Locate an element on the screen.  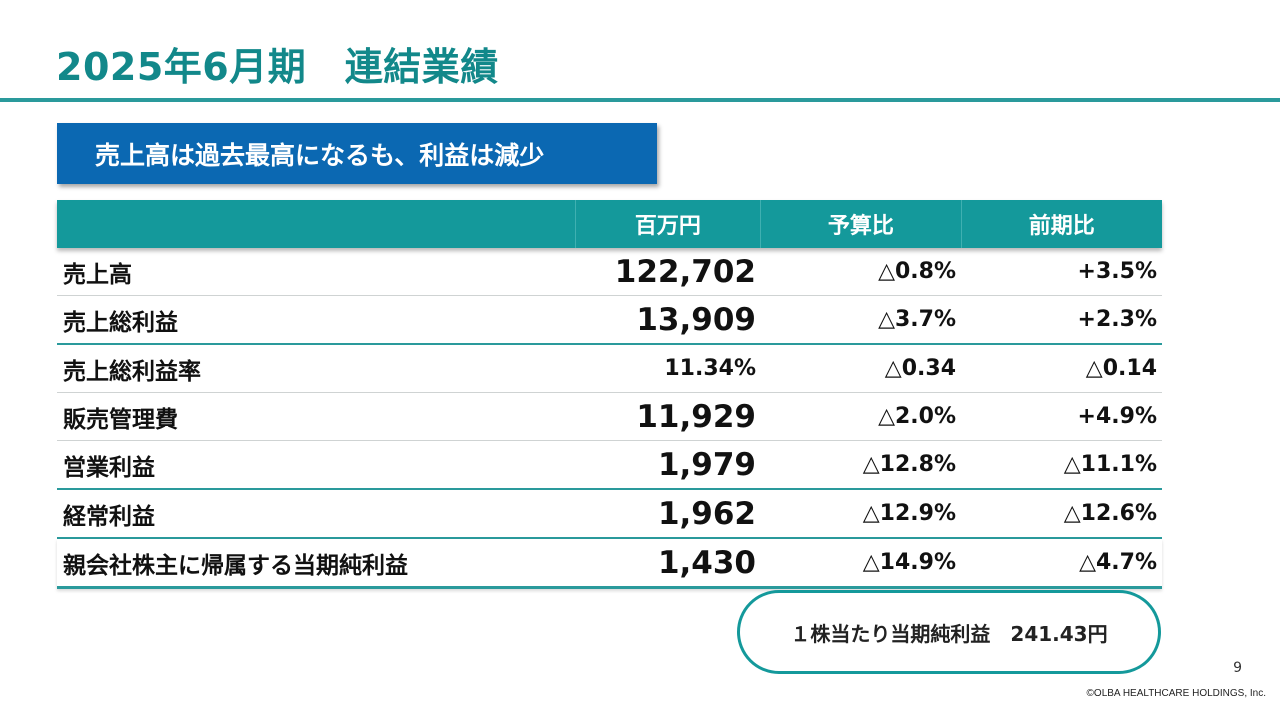
header-cell-amount: 百万円 is located at coordinates (667, 224).